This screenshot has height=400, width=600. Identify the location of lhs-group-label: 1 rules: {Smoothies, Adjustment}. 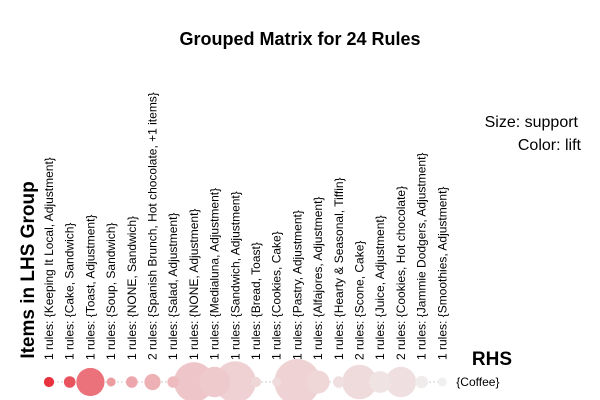
(442, 273).